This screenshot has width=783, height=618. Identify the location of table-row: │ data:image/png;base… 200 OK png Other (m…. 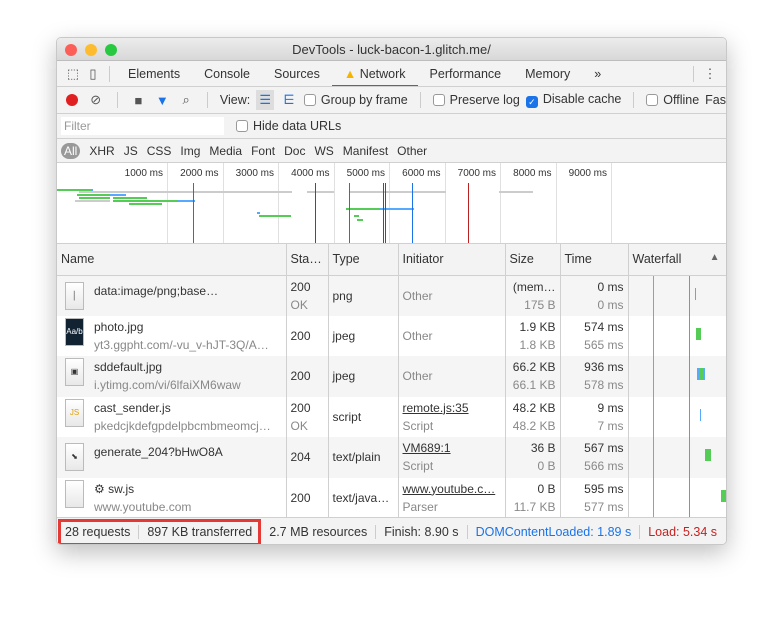
(391, 295).